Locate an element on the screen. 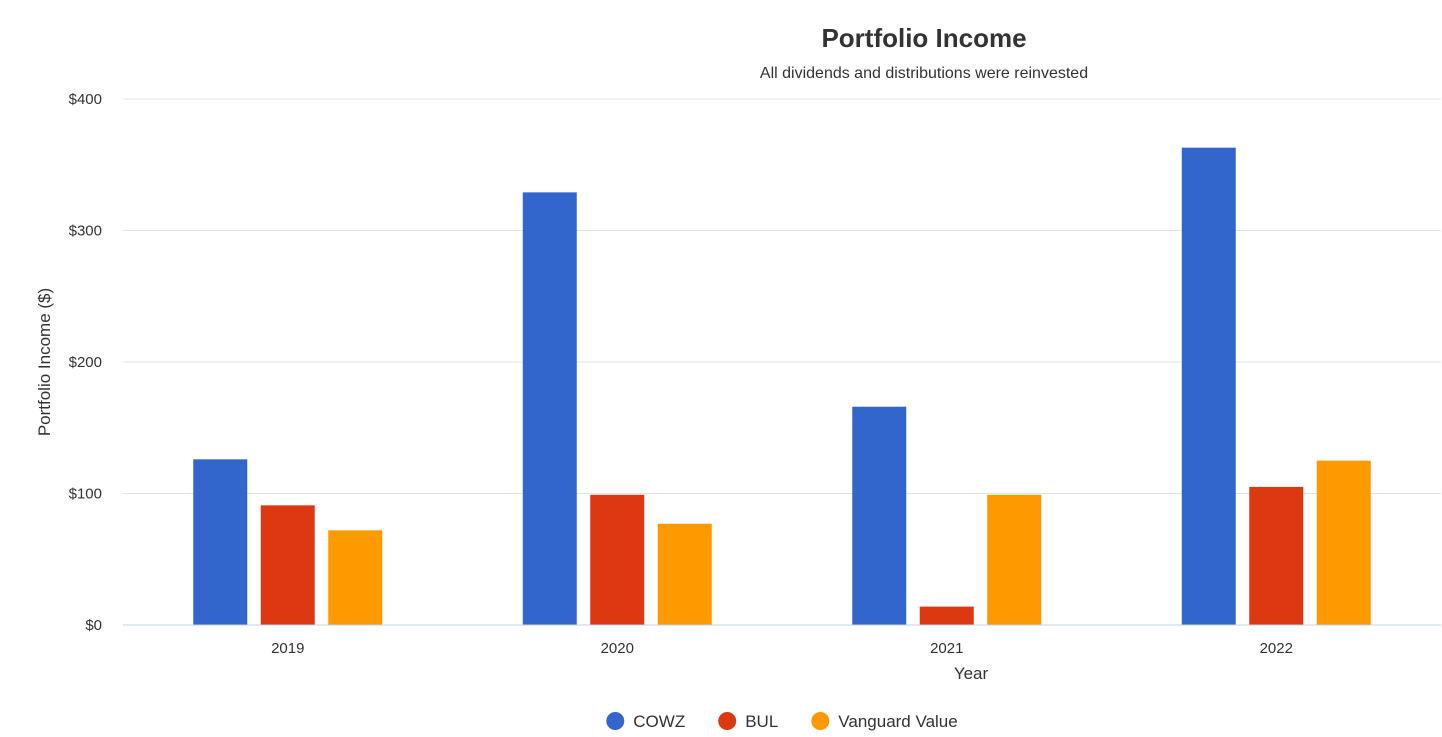 This screenshot has width=1442, height=737. bar-cowz-2020 is located at coordinates (549, 409).